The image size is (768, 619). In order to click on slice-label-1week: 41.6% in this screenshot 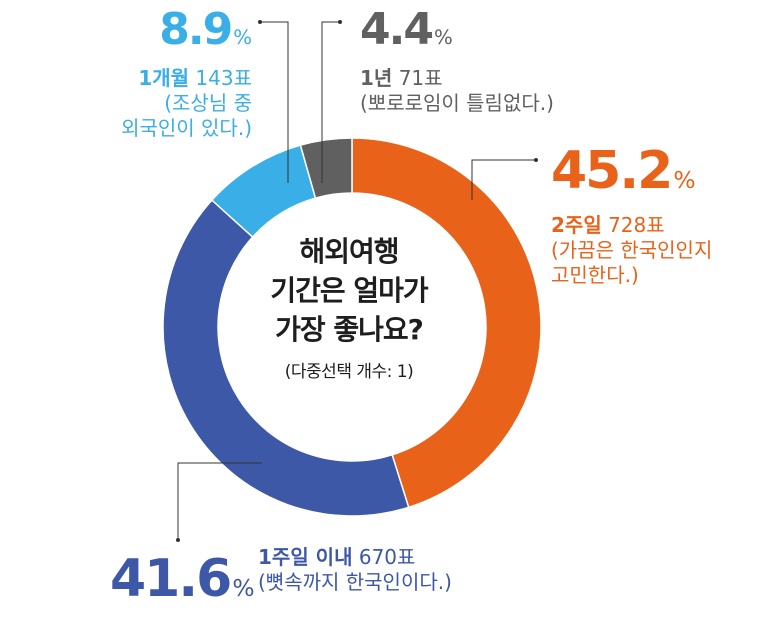, I will do `click(182, 583)`.